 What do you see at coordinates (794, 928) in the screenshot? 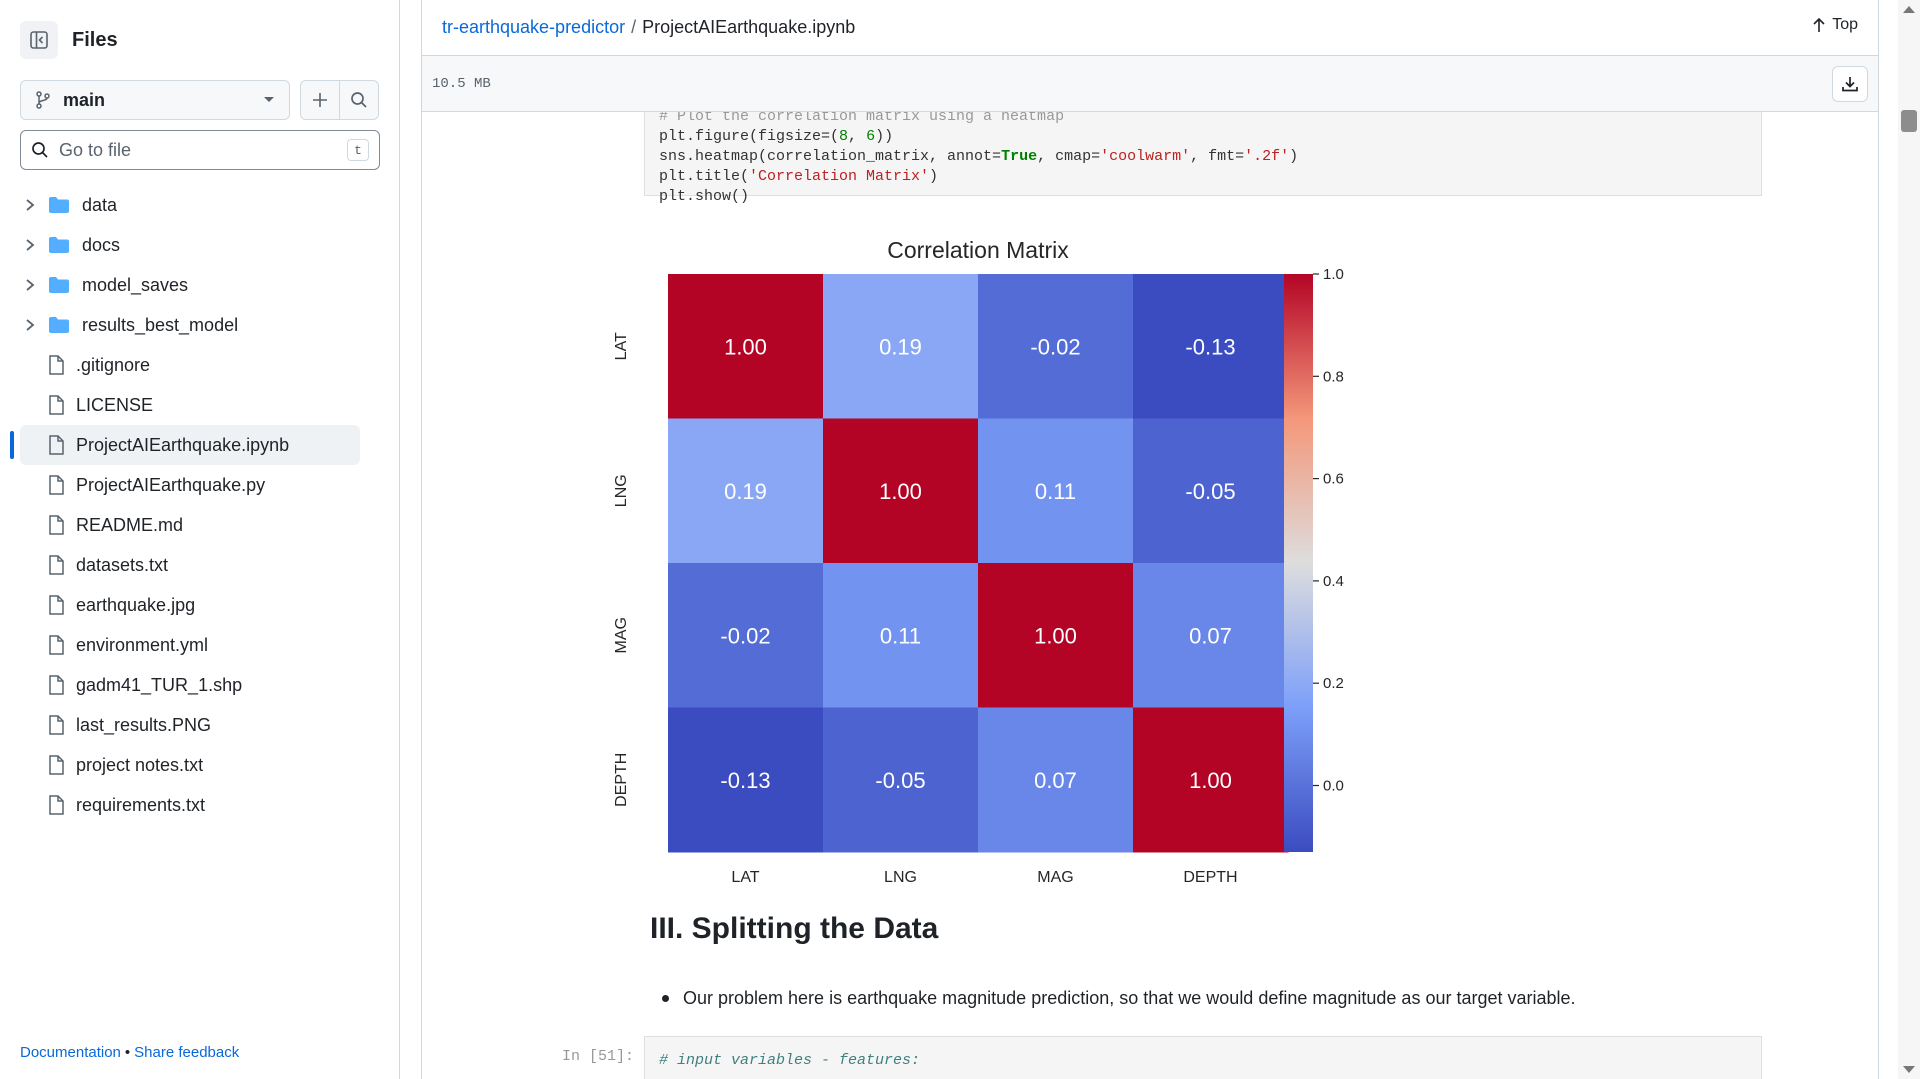
I see `section-heading: III. Splitting the Data` at bounding box center [794, 928].